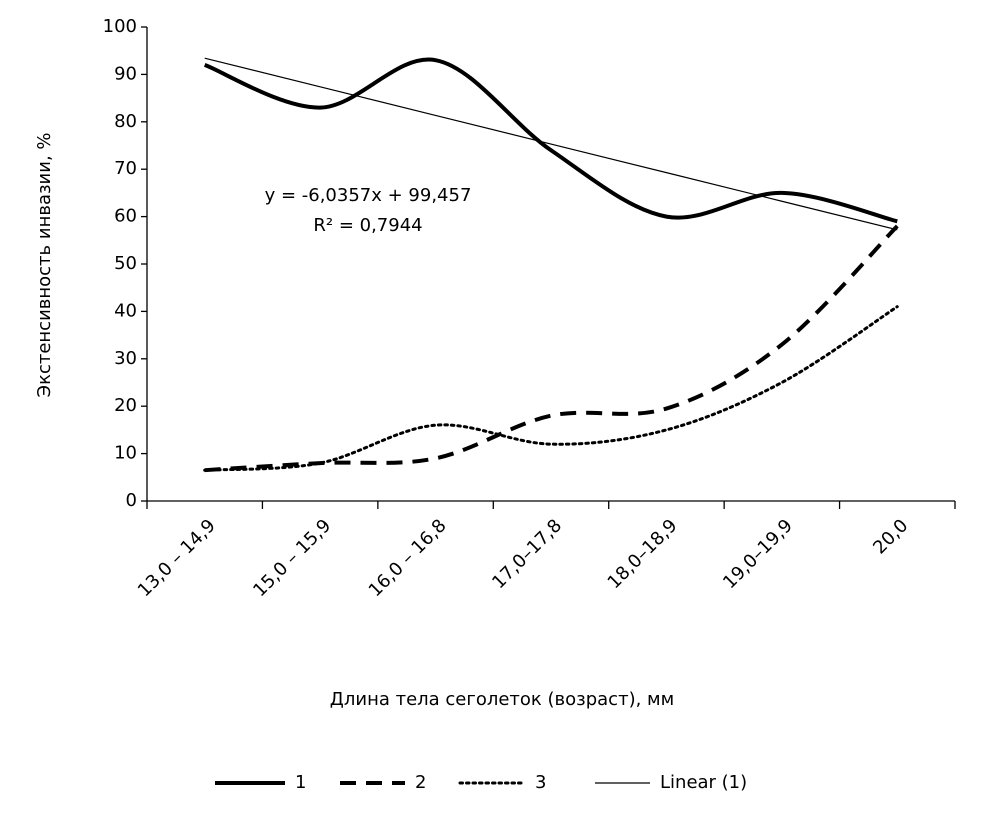 This screenshot has width=984, height=834. Describe the element at coordinates (890, 536) in the screenshot. I see `x-tick-label: 20,0` at that location.